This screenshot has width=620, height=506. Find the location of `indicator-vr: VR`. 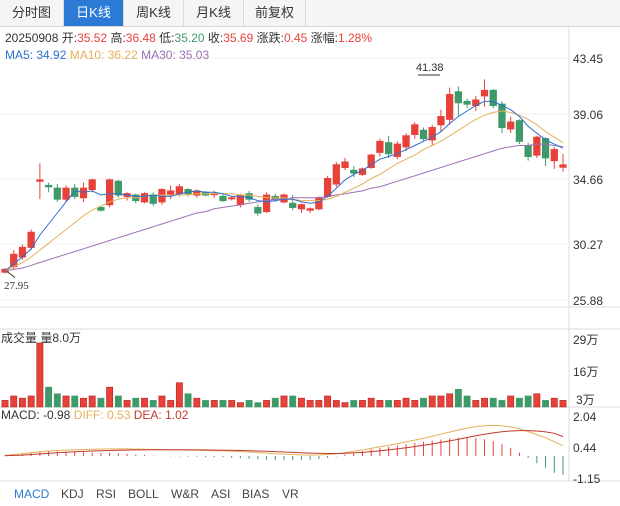

indicator-vr: VR is located at coordinates (290, 494).